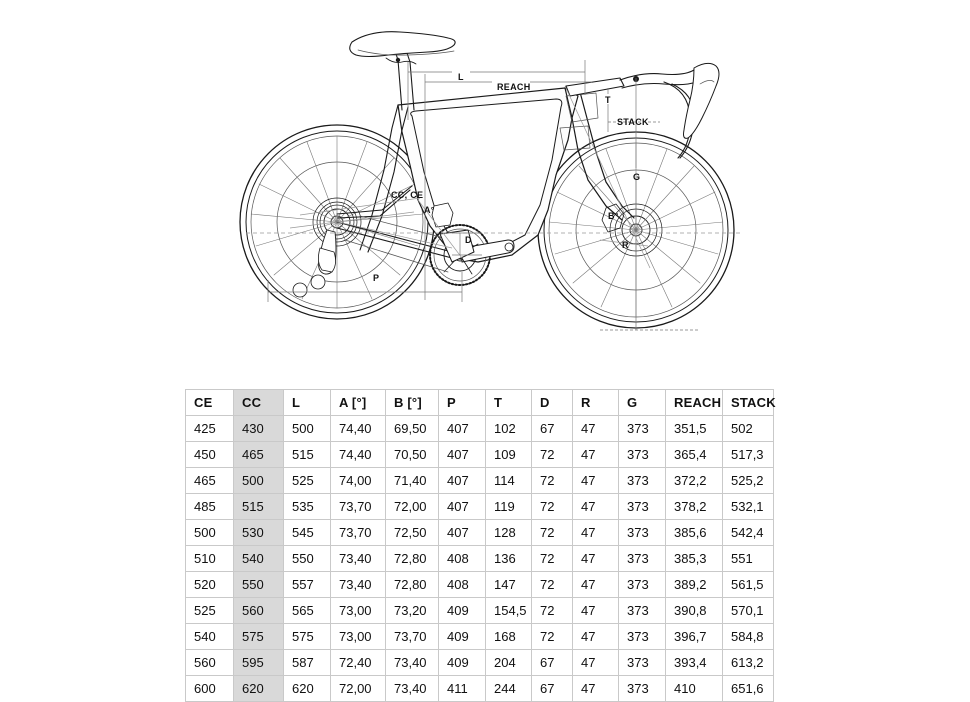 This screenshot has width=970, height=702. What do you see at coordinates (412, 480) in the screenshot?
I see `cell-b: 71,40` at bounding box center [412, 480].